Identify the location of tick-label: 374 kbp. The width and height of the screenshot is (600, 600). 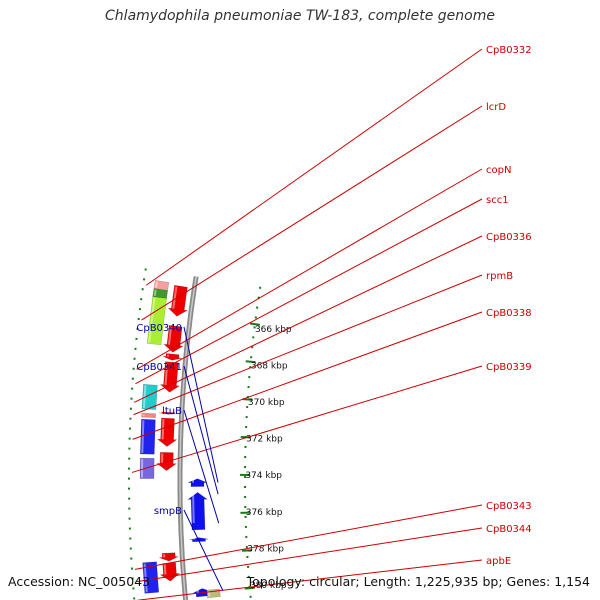
(263, 476).